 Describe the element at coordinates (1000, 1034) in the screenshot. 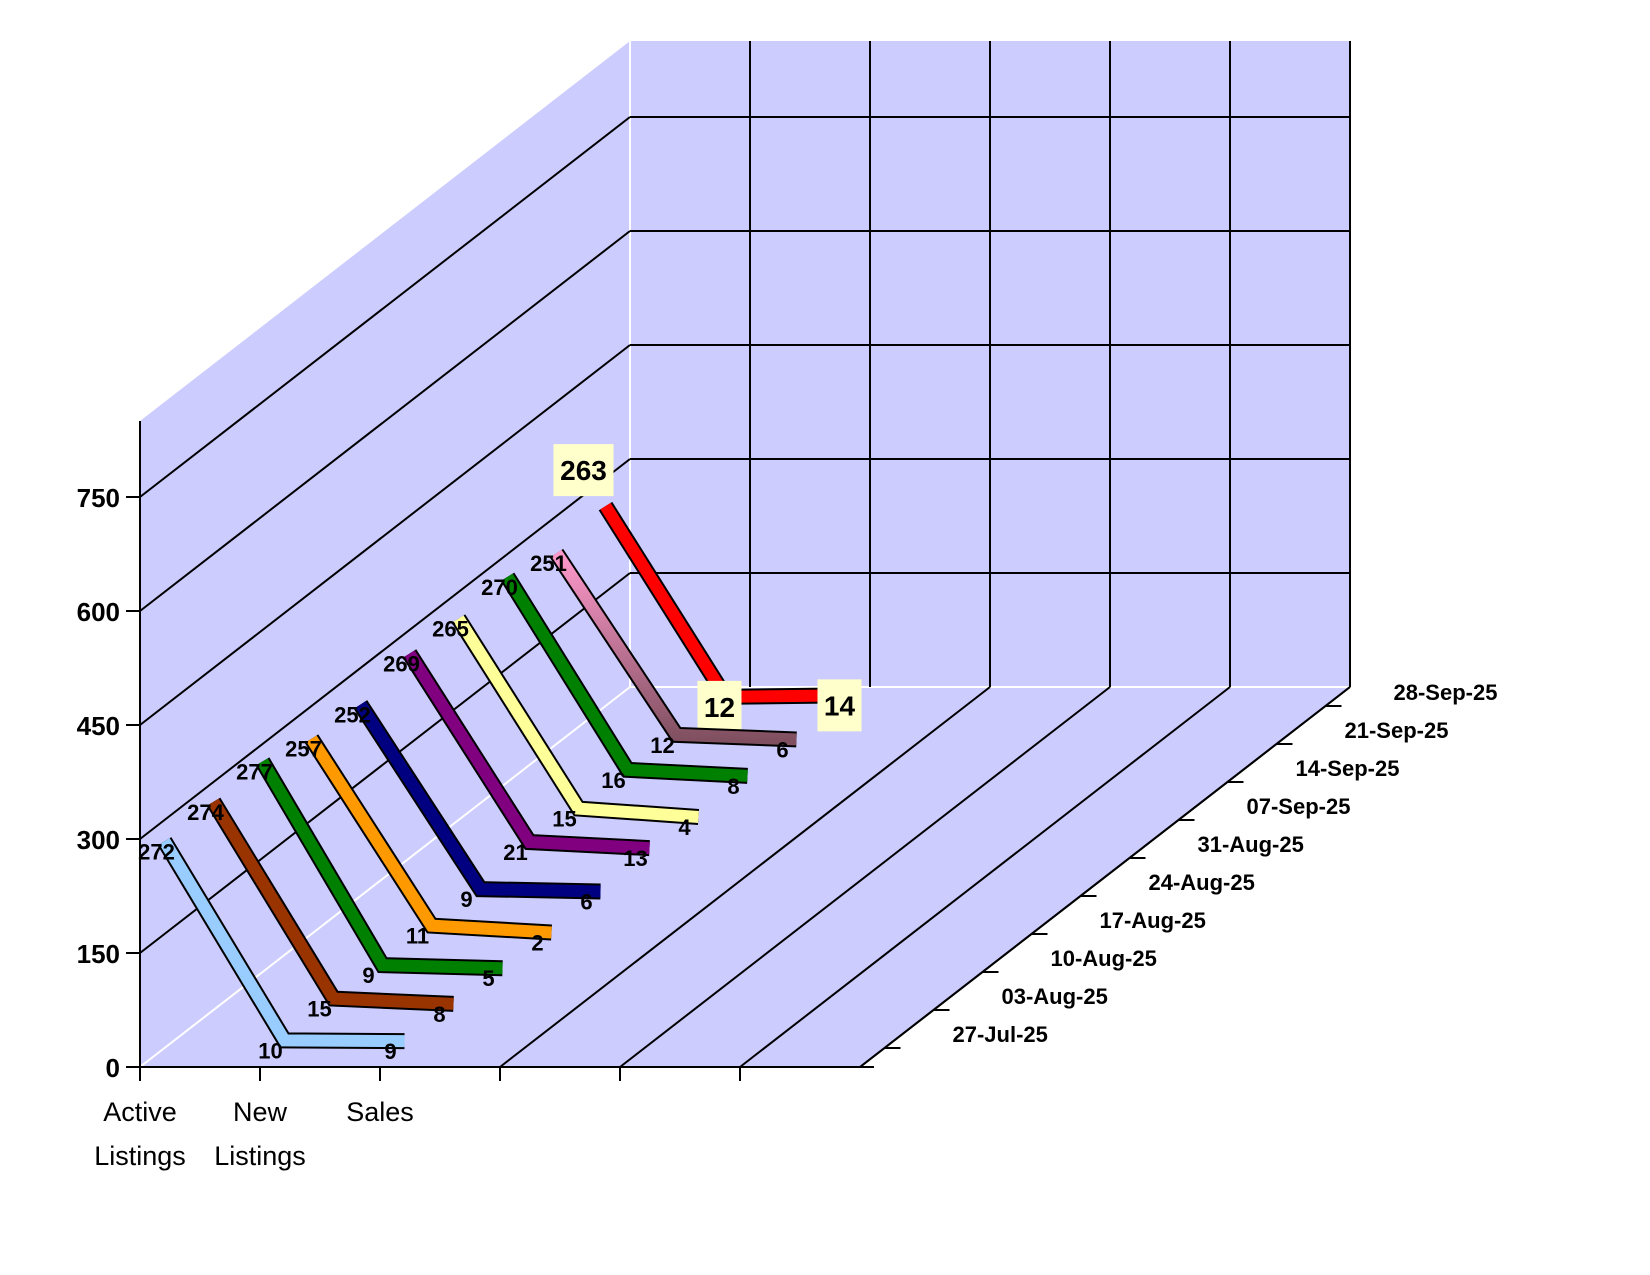

I see `series-date-label: 27-Jul-25` at that location.